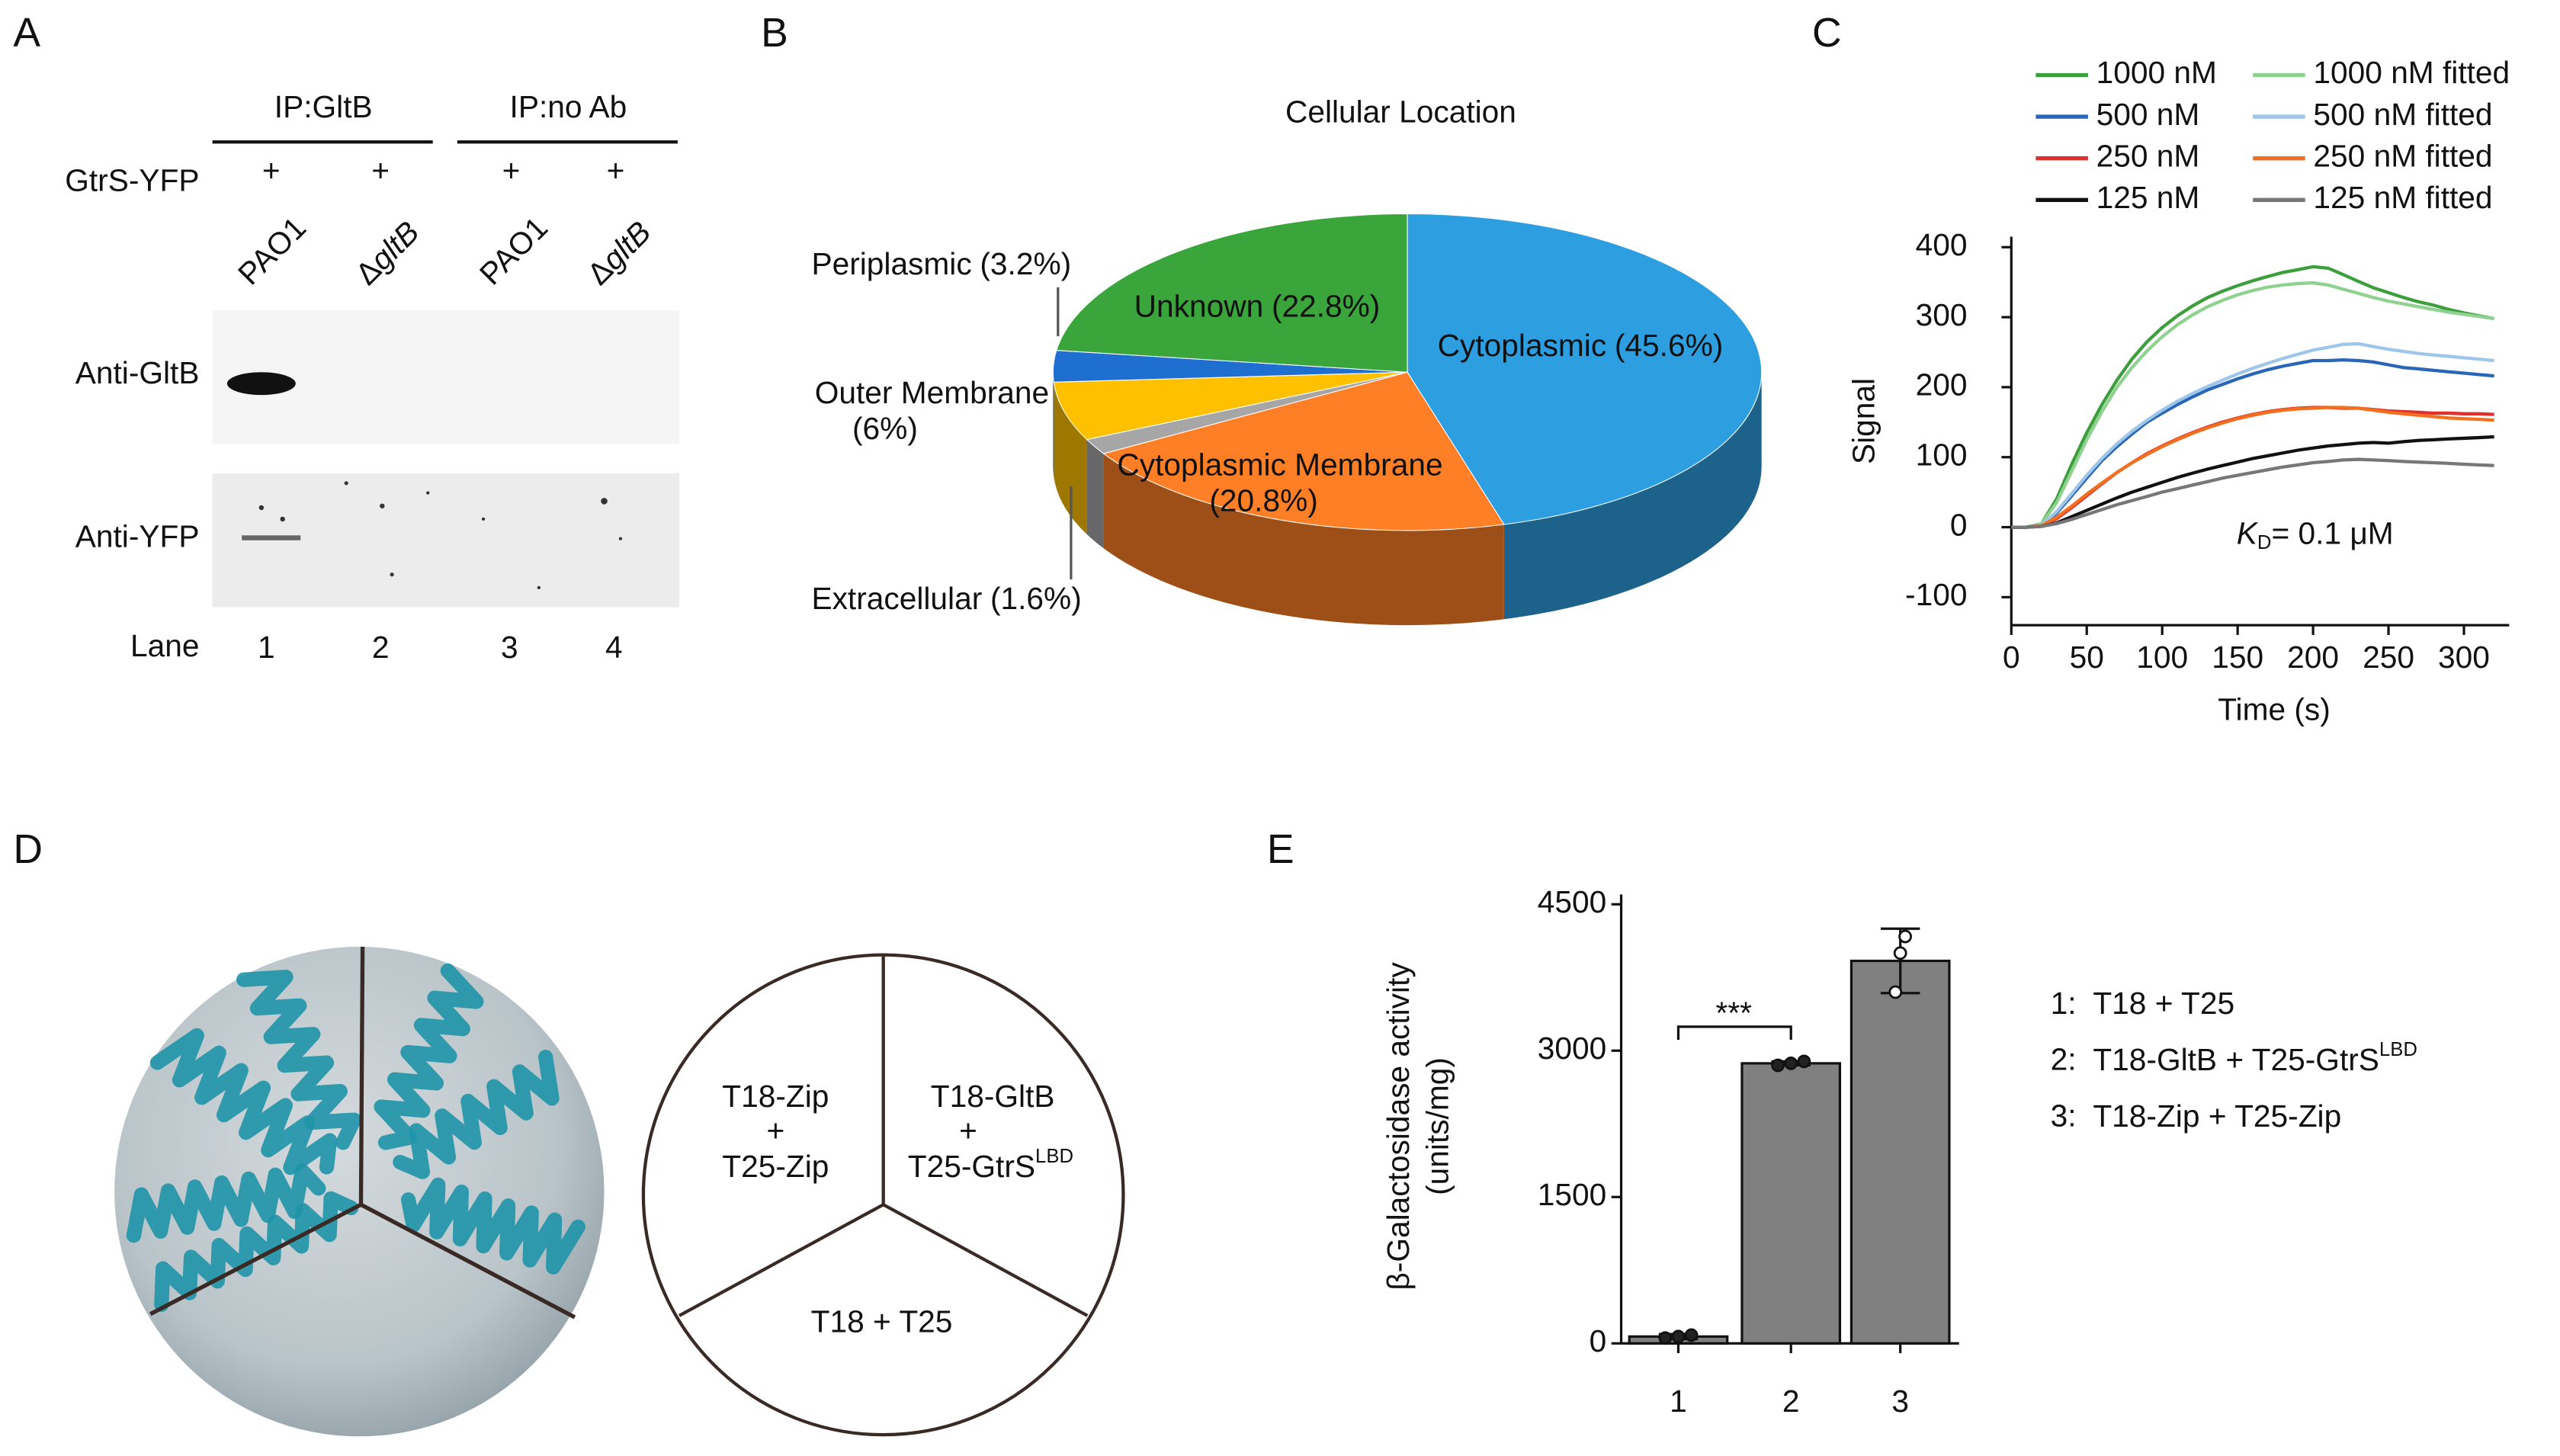 Image resolution: width=2560 pixels, height=1456 pixels. Describe the element at coordinates (891, 263) in the screenshot. I see `category: Periplasmic` at that location.